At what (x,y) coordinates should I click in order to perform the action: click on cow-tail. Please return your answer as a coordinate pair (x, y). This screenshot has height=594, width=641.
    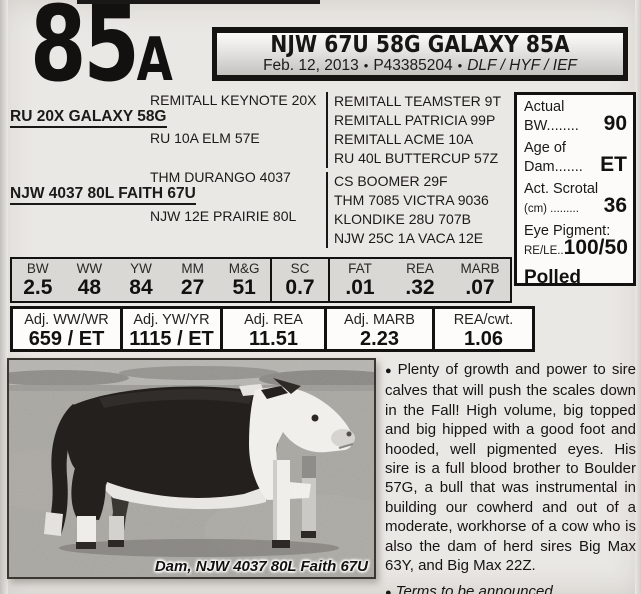
    Looking at the image, I should click on (64, 469).